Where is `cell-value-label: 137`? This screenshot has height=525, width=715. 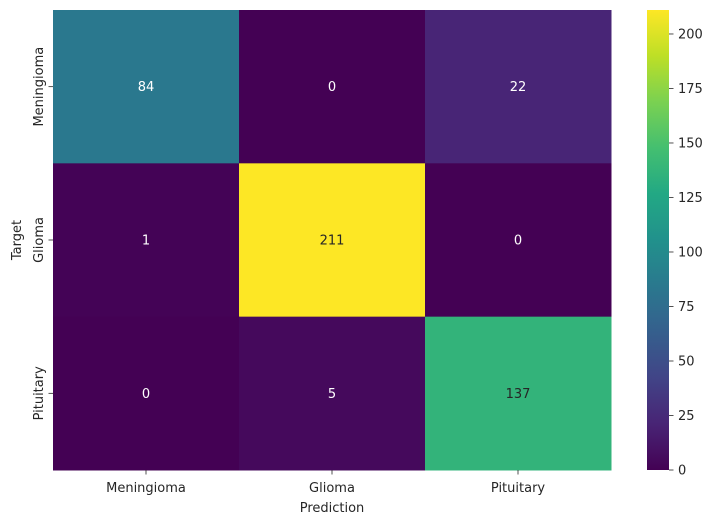
cell-value-label: 137 is located at coordinates (518, 394).